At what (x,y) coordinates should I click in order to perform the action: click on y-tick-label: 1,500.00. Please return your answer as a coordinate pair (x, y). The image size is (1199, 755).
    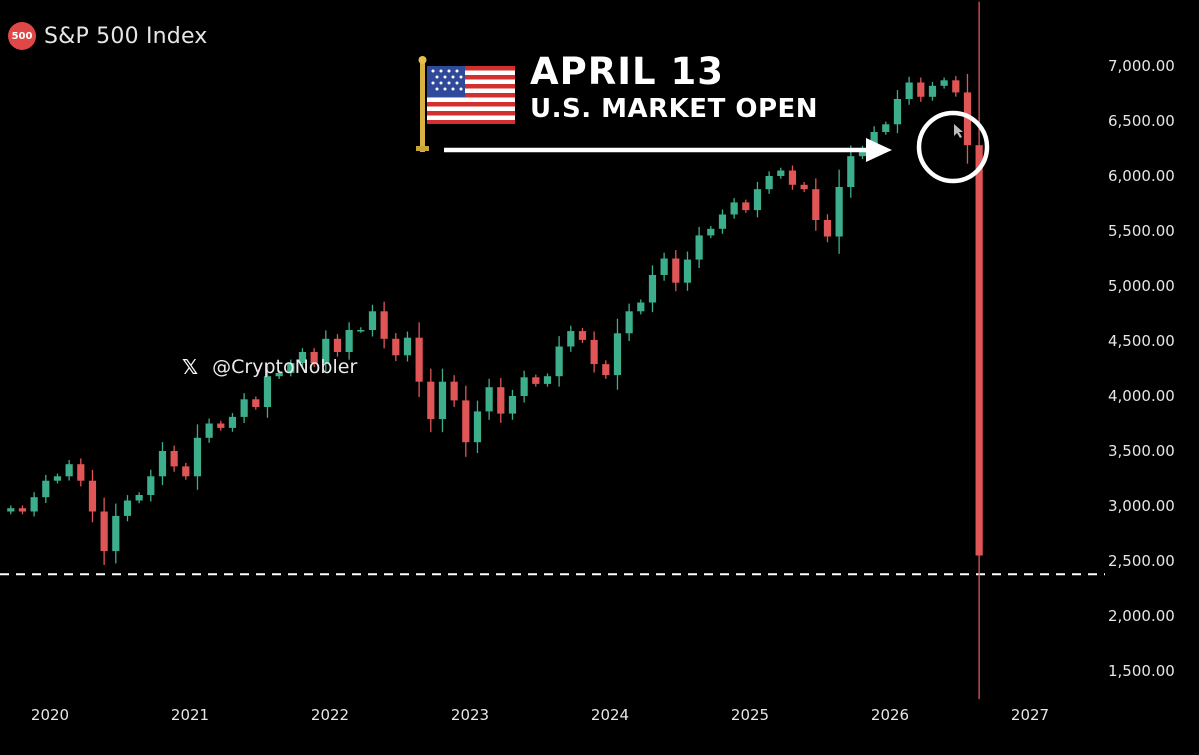
    Looking at the image, I should click on (1141, 671).